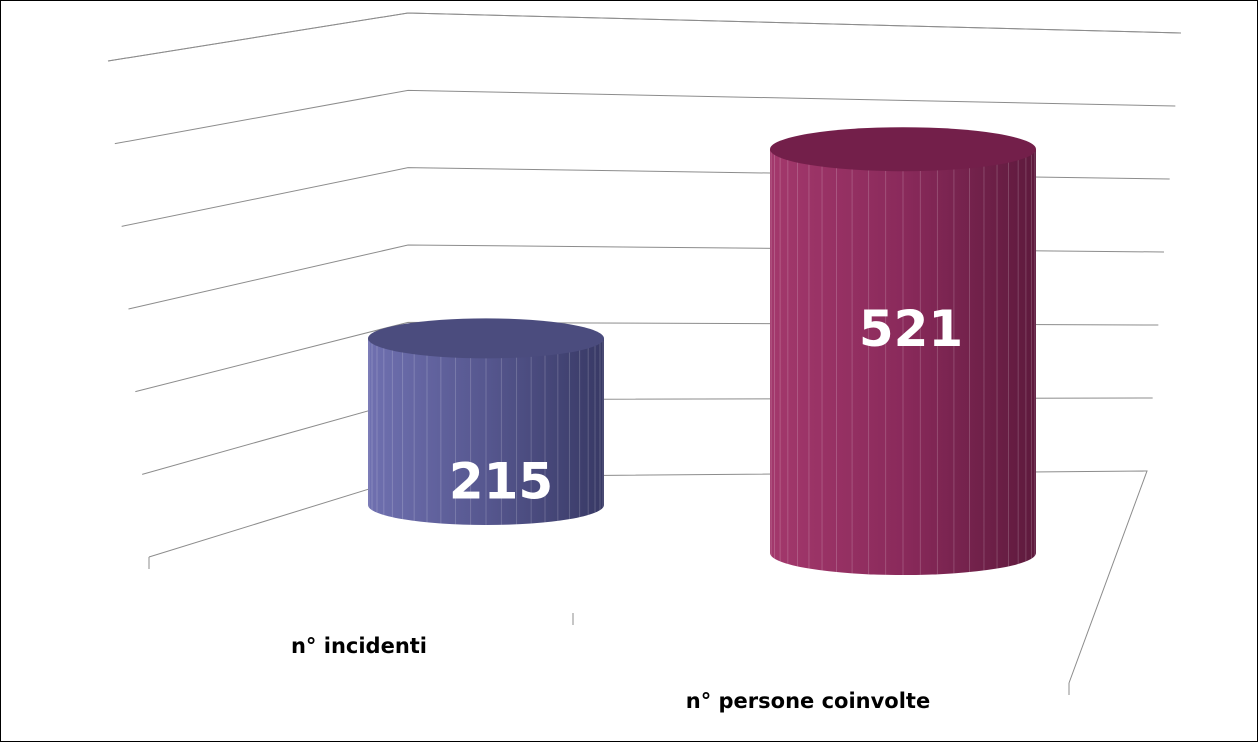 The height and width of the screenshot is (742, 1258). I want to click on wall-top-edge, so click(644, 37).